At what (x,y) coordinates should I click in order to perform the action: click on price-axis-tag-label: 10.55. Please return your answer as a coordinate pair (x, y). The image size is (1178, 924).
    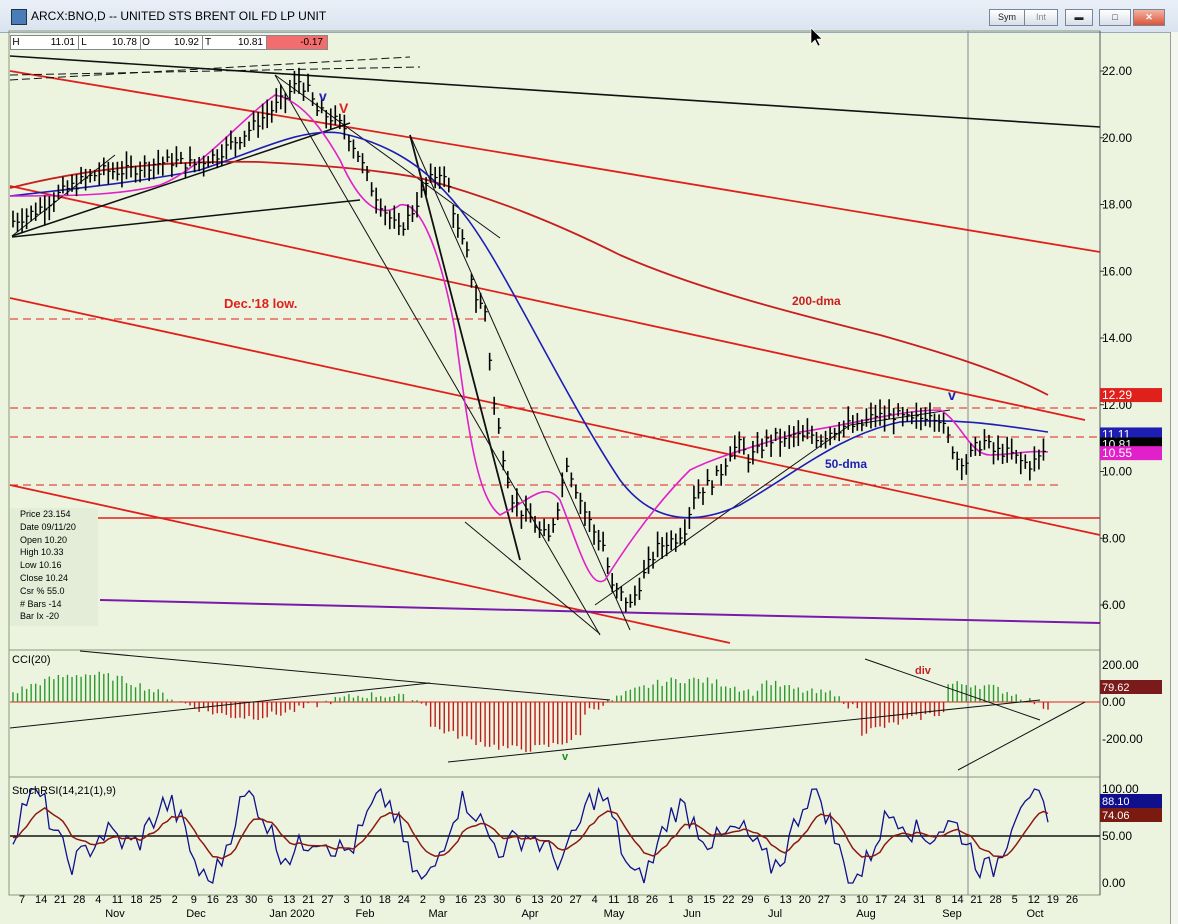
    Looking at the image, I should click on (1117, 453).